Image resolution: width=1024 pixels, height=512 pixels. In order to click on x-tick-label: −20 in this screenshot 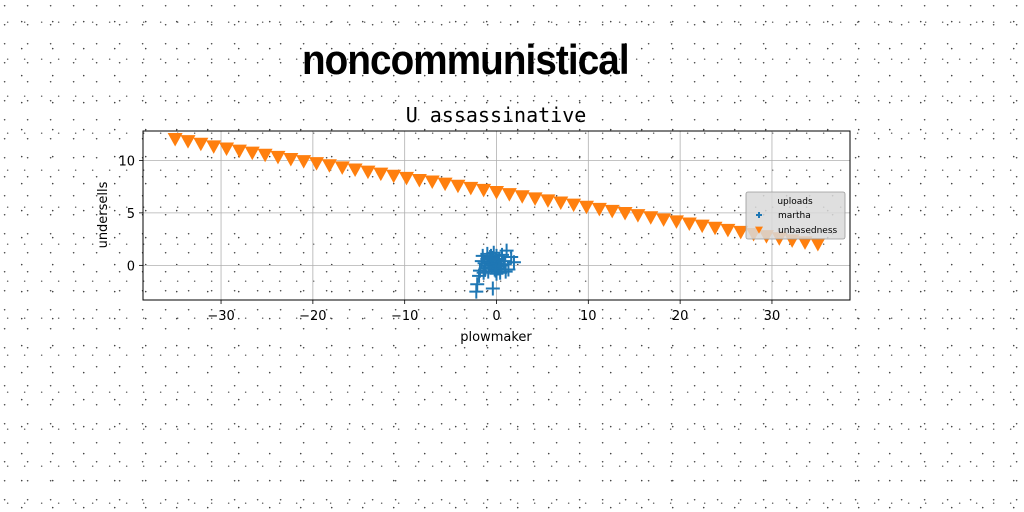, I will do `click(312, 316)`.